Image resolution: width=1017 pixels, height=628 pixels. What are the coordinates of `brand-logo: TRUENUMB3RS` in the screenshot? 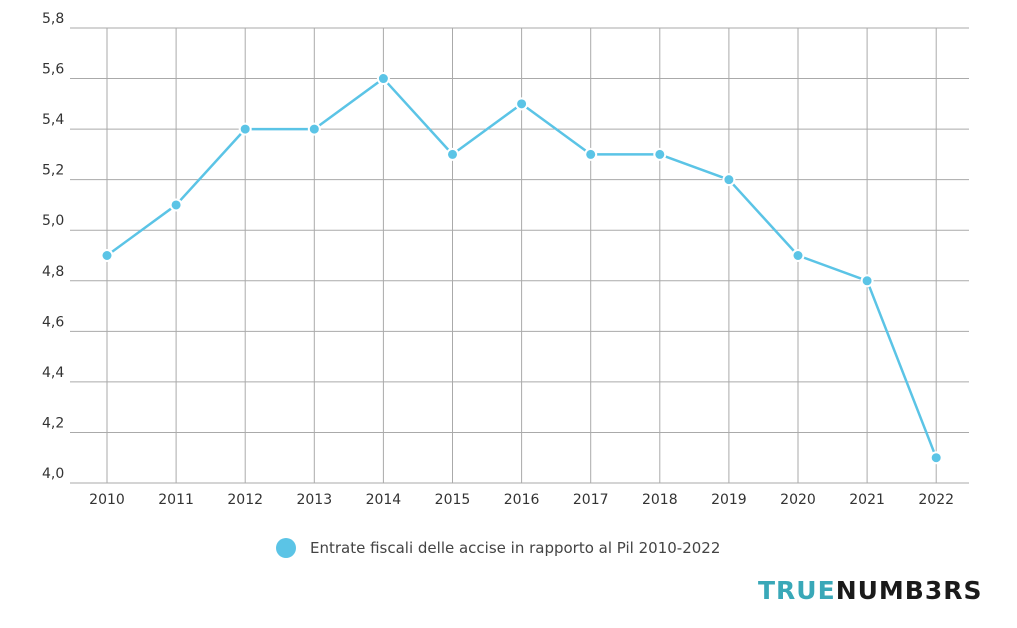 It's located at (870, 590).